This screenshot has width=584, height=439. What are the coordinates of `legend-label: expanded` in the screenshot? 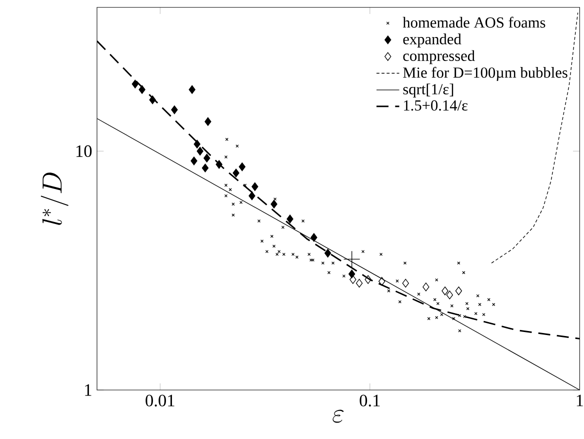 It's located at (432, 41).